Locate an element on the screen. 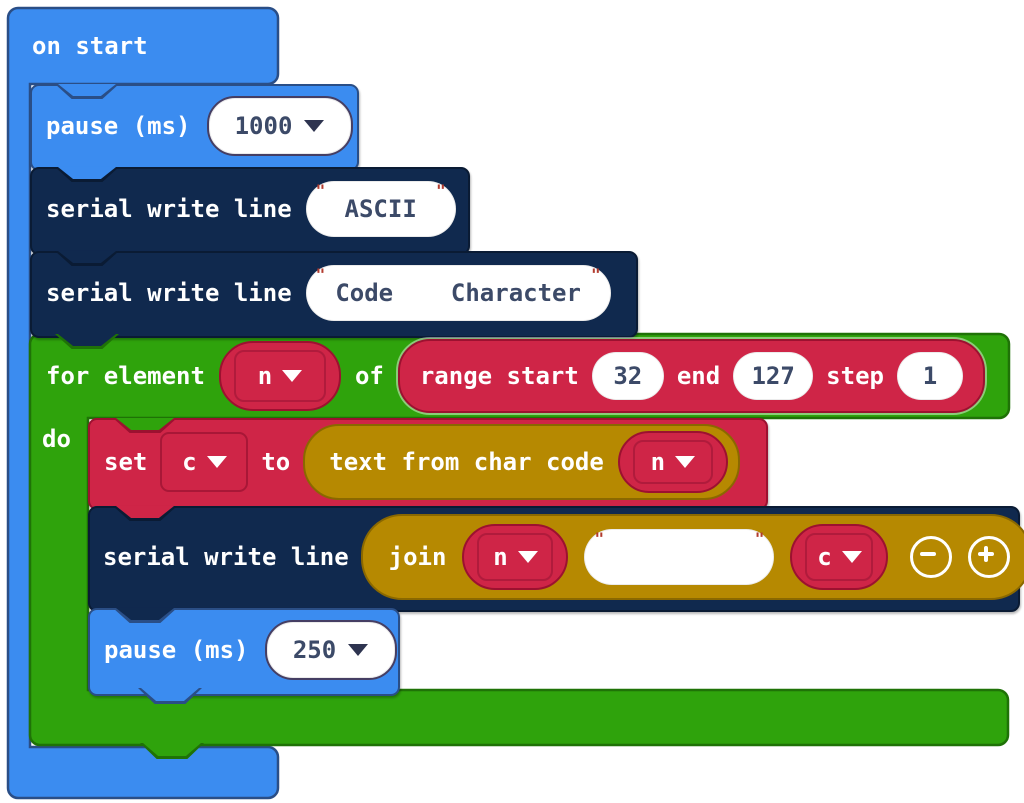 This screenshot has width=1024, height=803. join-variable-2-dropdown: c is located at coordinates (839, 557).